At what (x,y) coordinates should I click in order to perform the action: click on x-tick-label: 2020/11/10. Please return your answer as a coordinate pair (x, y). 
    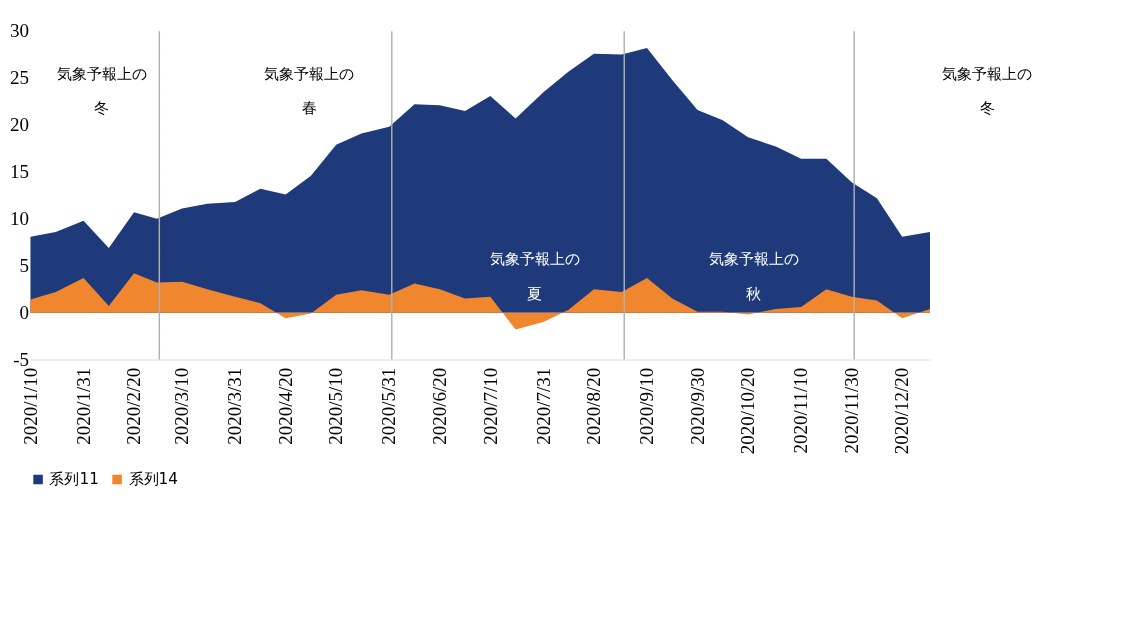
    Looking at the image, I should click on (801, 410).